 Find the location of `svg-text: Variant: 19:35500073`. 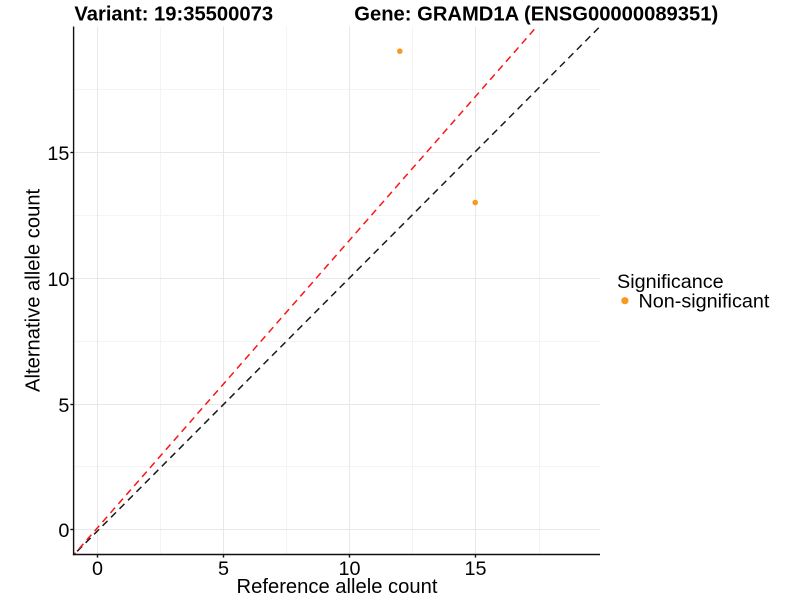

svg-text: Variant: 19:35500073 is located at coordinates (173, 14).